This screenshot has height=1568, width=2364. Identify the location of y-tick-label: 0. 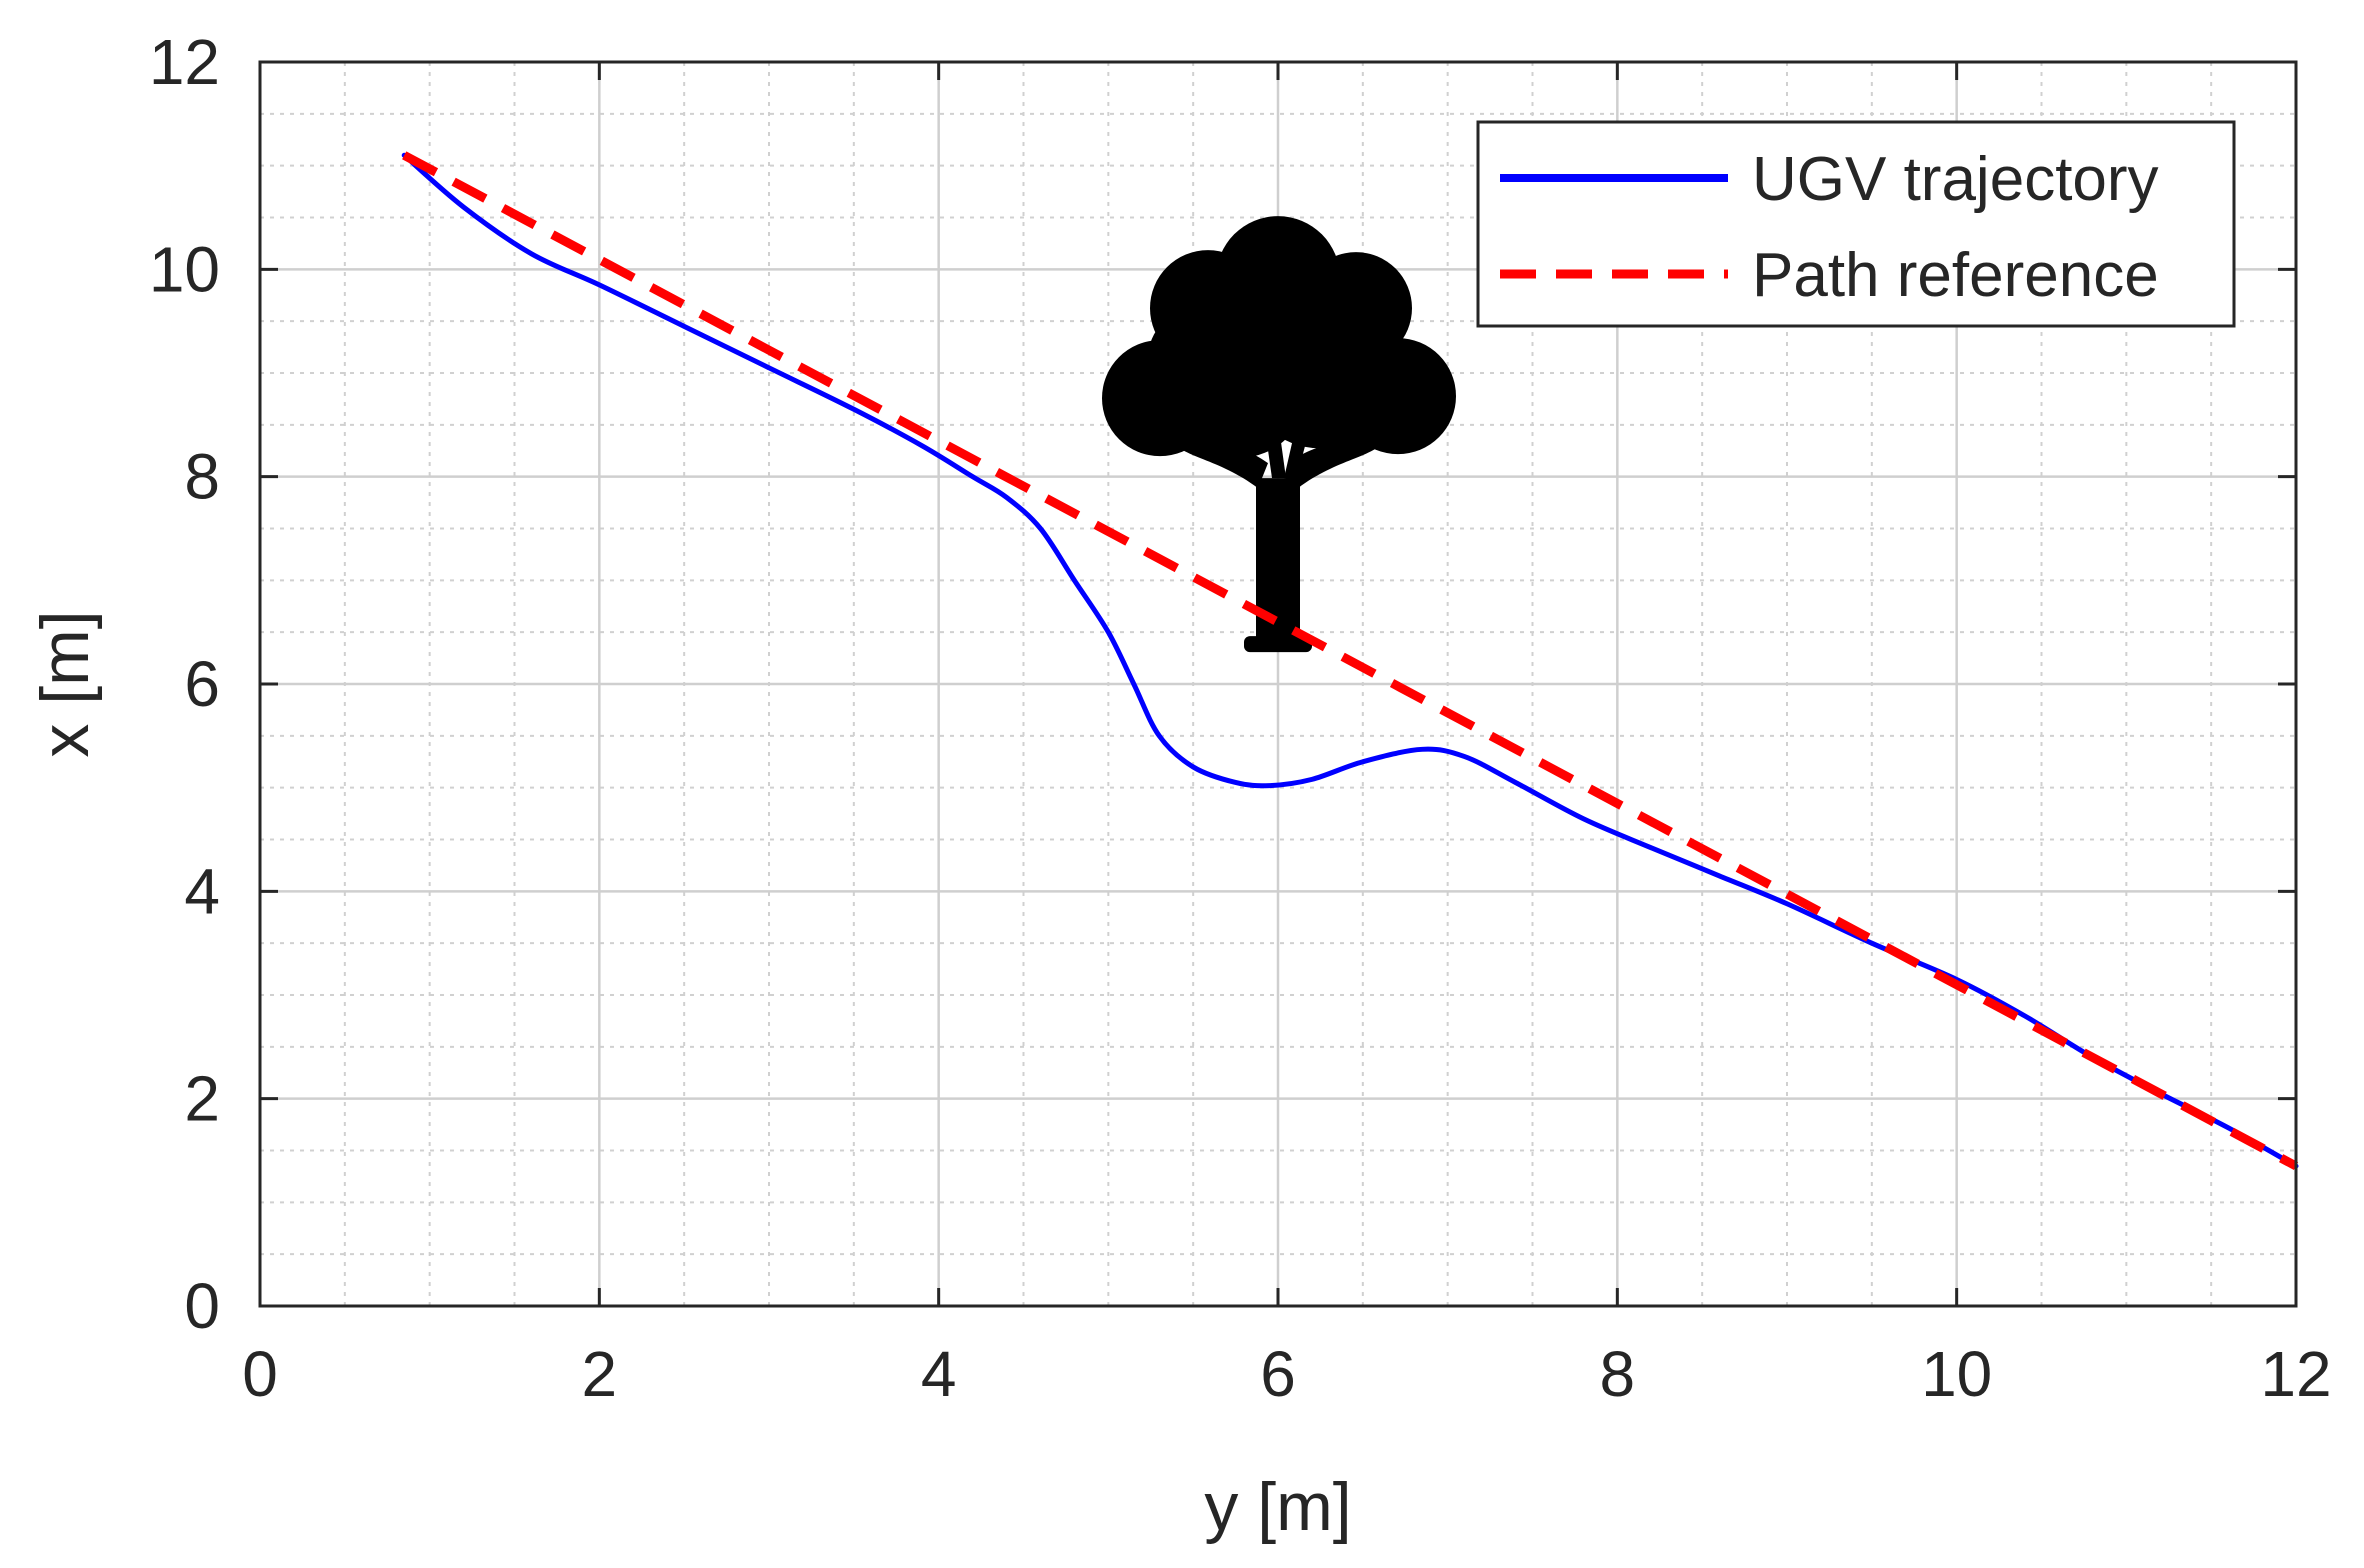
(202, 1306).